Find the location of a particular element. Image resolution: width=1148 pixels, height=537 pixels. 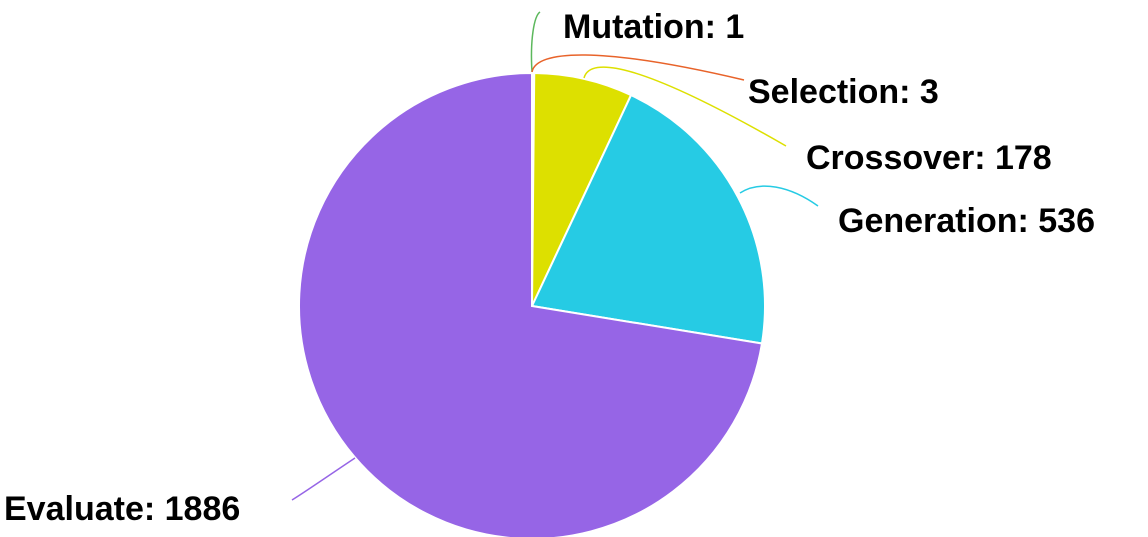

leader-line-generation is located at coordinates (779, 196).